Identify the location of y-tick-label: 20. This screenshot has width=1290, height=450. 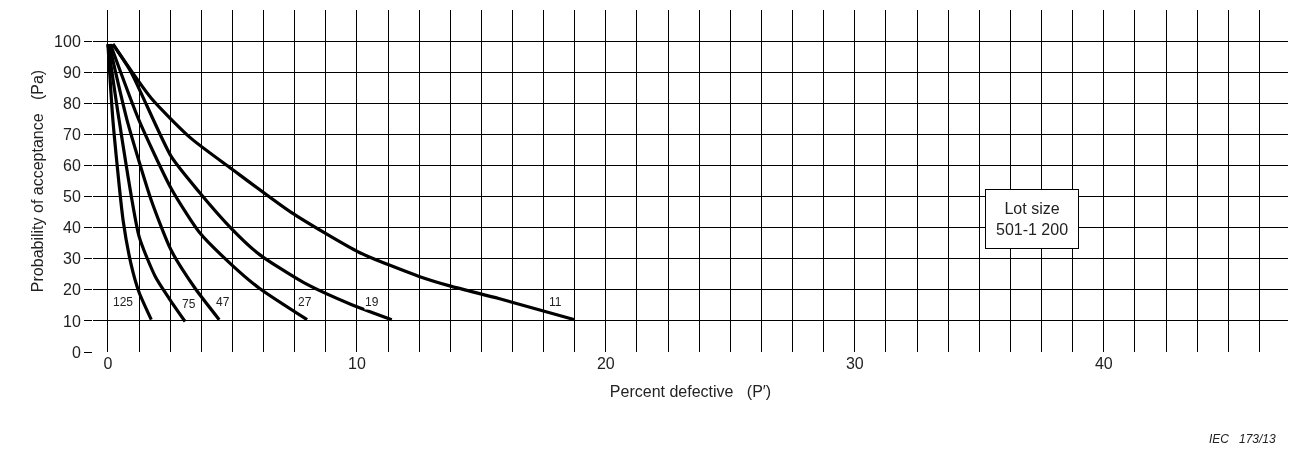
(72, 290).